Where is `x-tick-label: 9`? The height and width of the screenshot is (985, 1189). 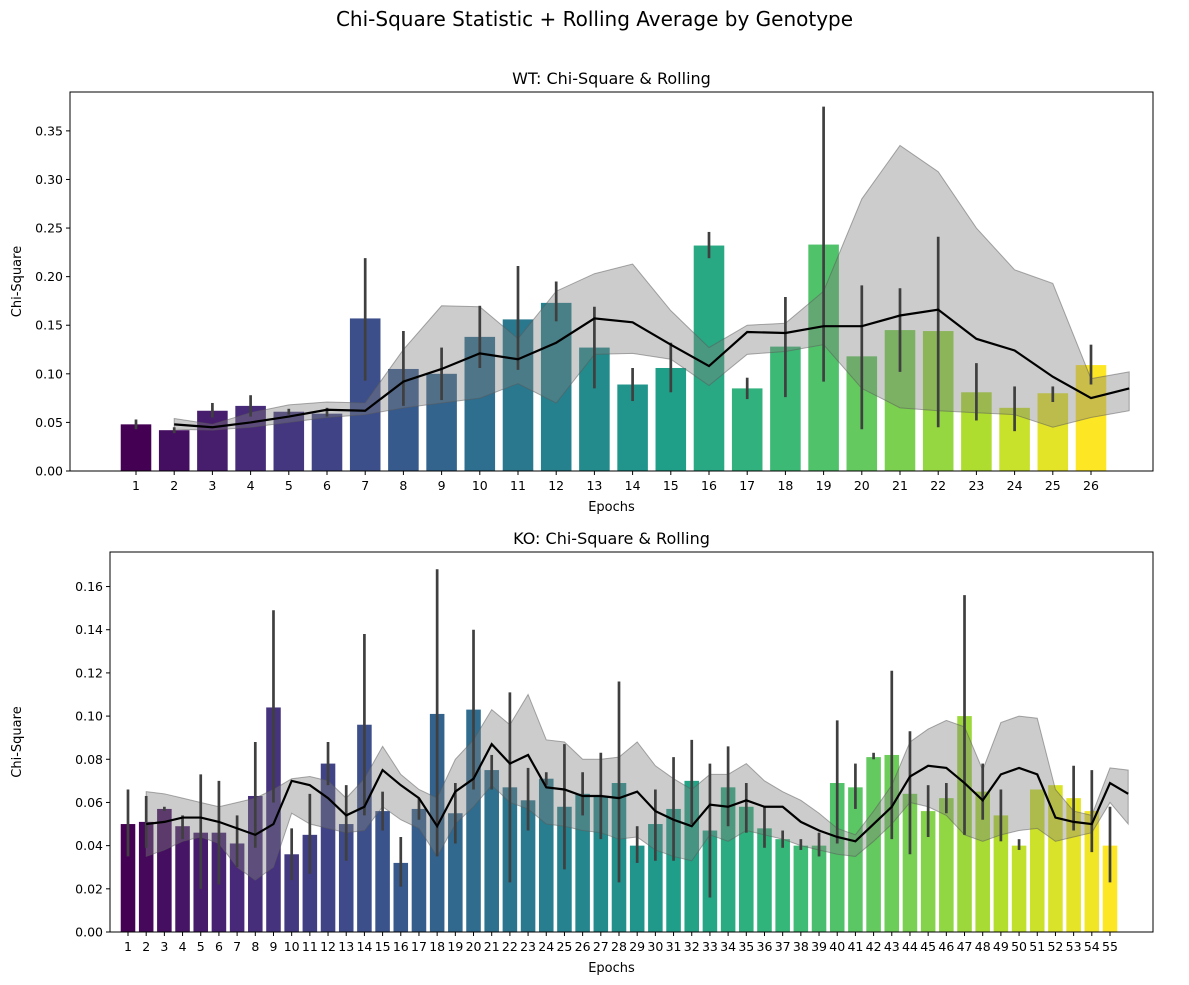
x-tick-label: 9 is located at coordinates (442, 485).